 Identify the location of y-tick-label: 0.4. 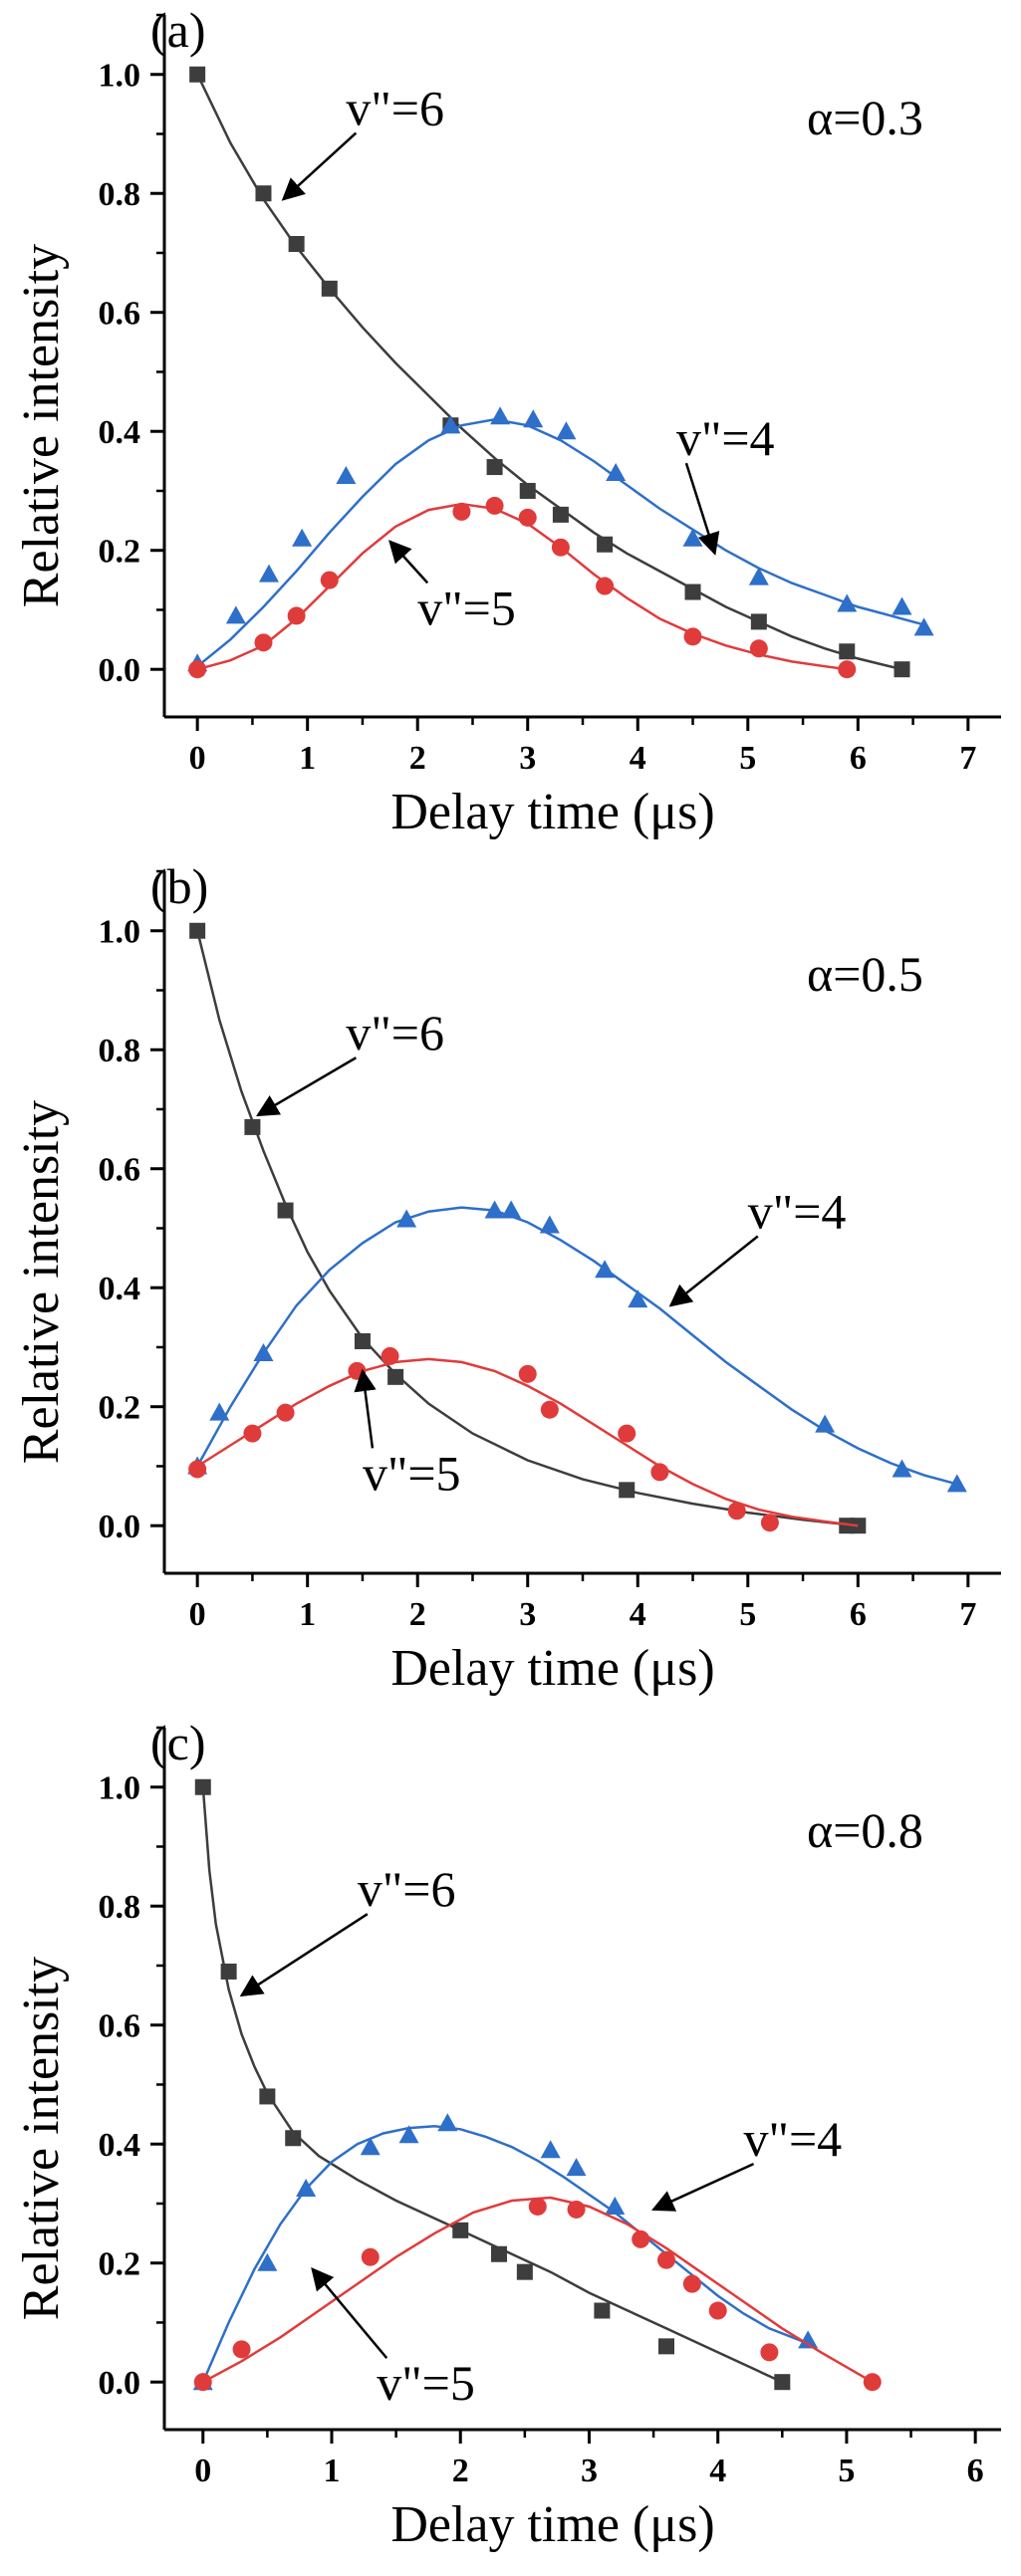
(120, 1289).